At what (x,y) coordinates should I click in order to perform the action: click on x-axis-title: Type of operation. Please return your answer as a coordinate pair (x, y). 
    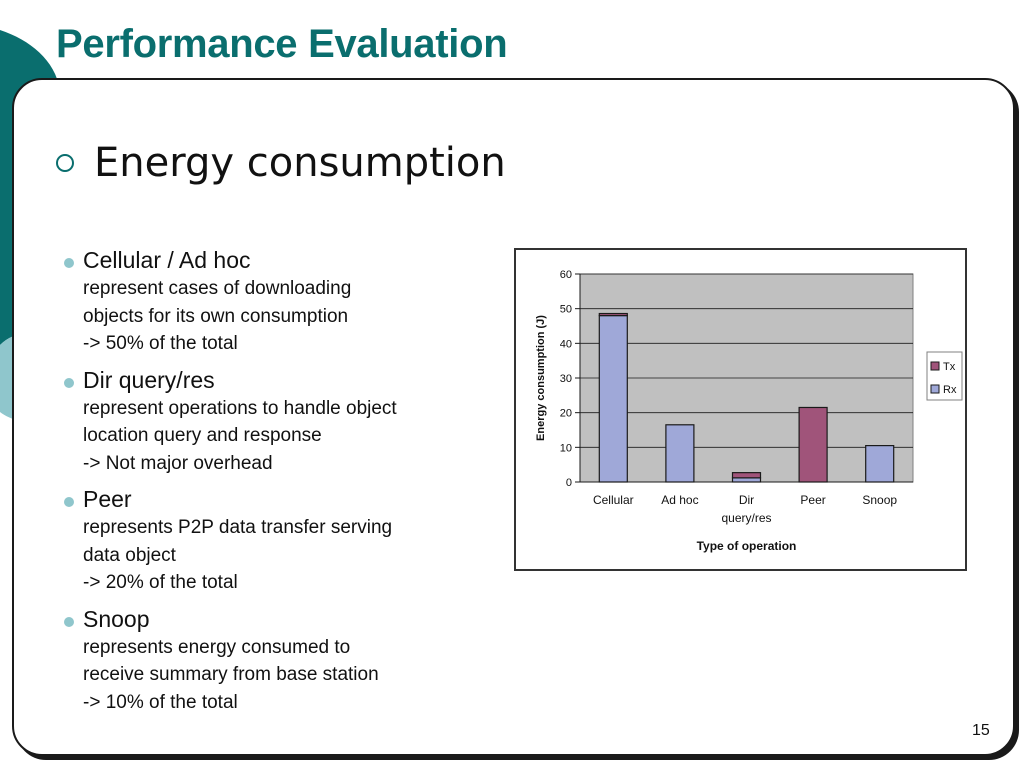
    Looking at the image, I should click on (747, 546).